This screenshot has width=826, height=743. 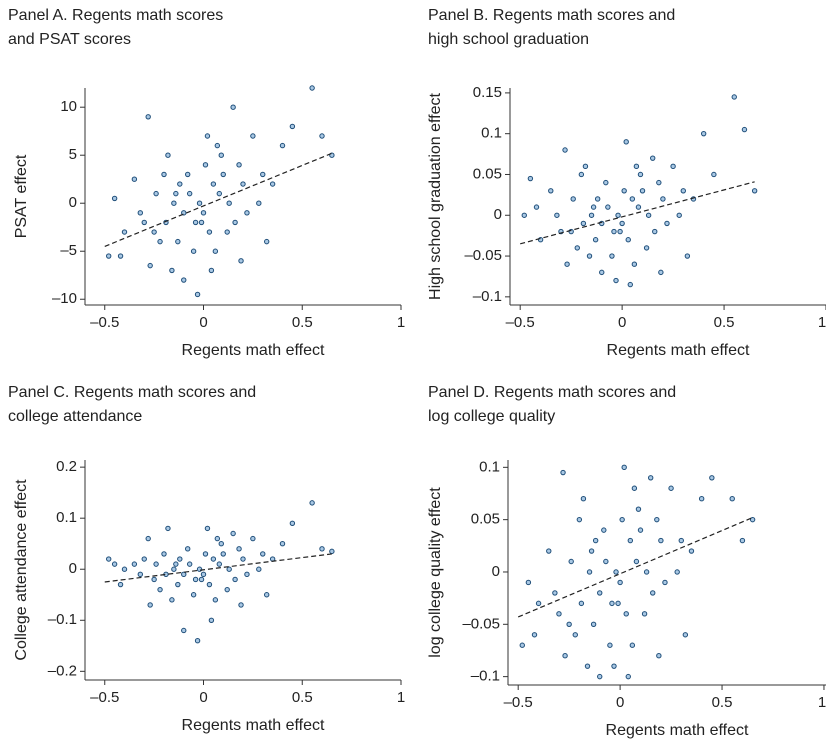 I want to click on panel-title: and PSAT scores, so click(x=69, y=39).